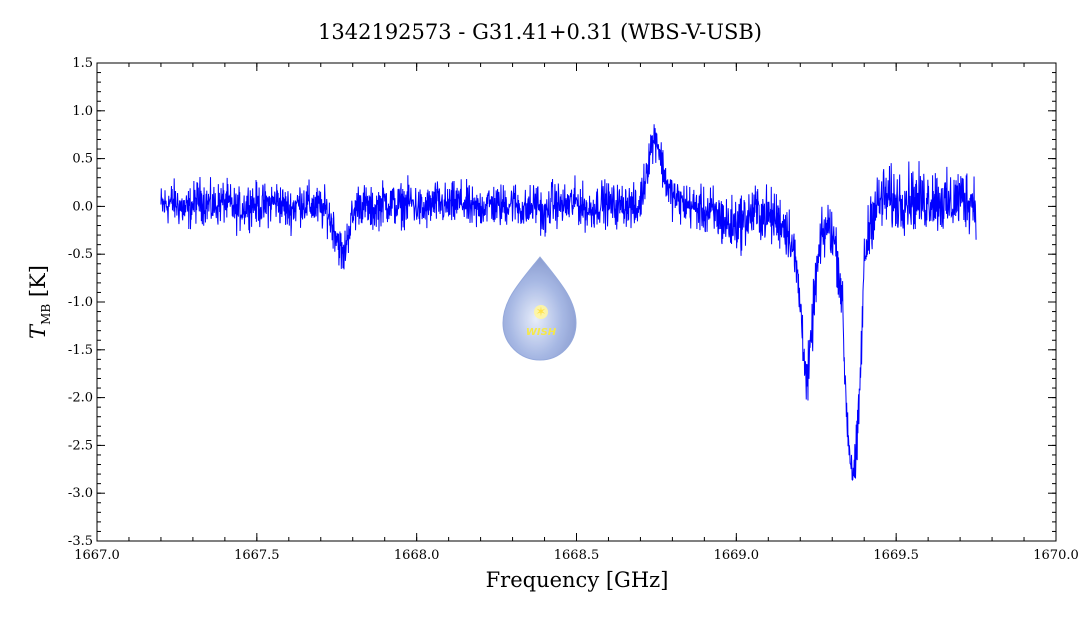 This screenshot has width=1080, height=618. I want to click on y-tick-labels: 1.5 1.0 0.5 0.0 -0.5 -1.0 -1.5 -2.0 -2.5 -3.0 -3.5, so click(80, 302).